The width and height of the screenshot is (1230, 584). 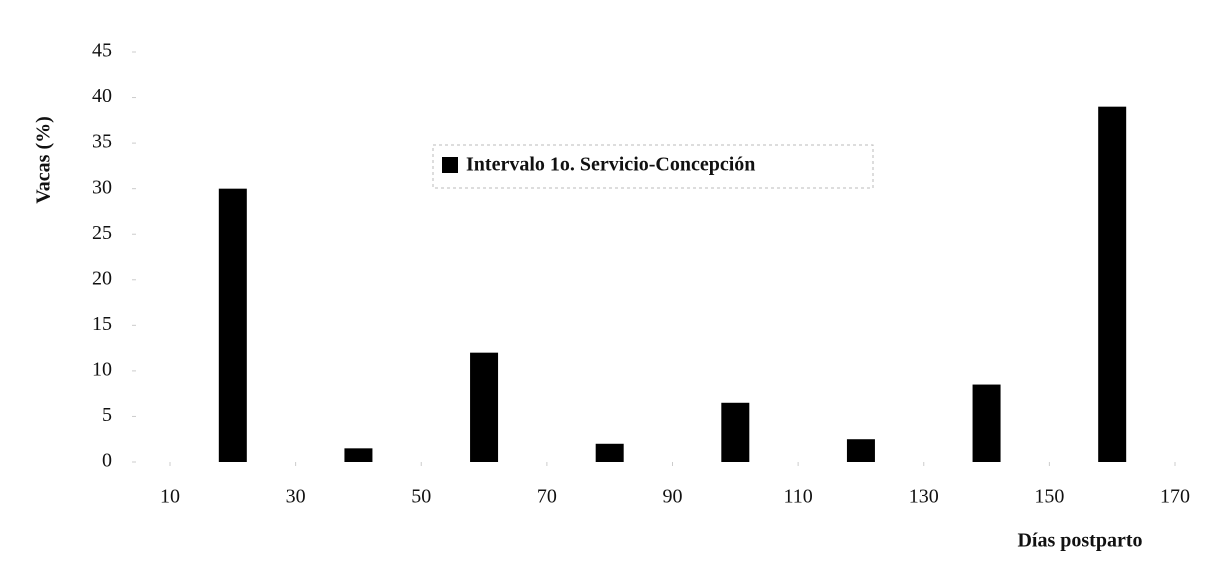 I want to click on x-tick-label: 110, so click(x=797, y=497).